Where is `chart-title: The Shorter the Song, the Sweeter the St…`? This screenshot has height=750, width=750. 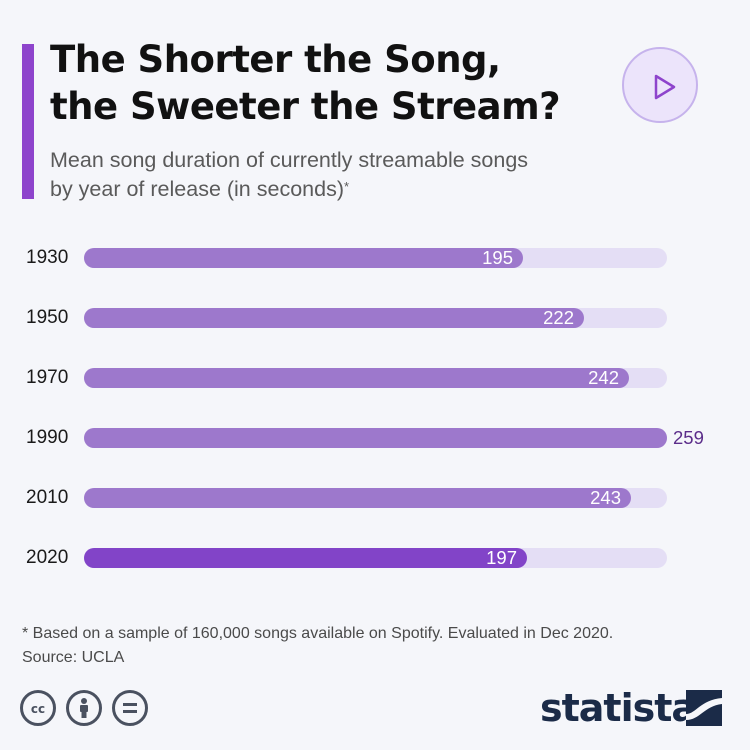 chart-title: The Shorter the Song, the Sweeter the St… is located at coordinates (330, 83).